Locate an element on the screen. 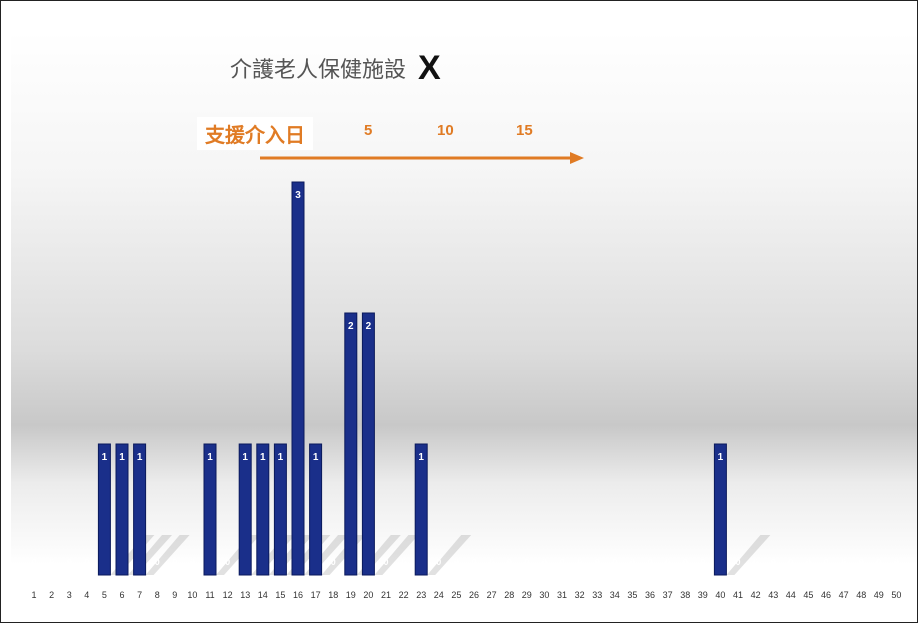  data-label-day-28: 0 is located at coordinates (509, 562).